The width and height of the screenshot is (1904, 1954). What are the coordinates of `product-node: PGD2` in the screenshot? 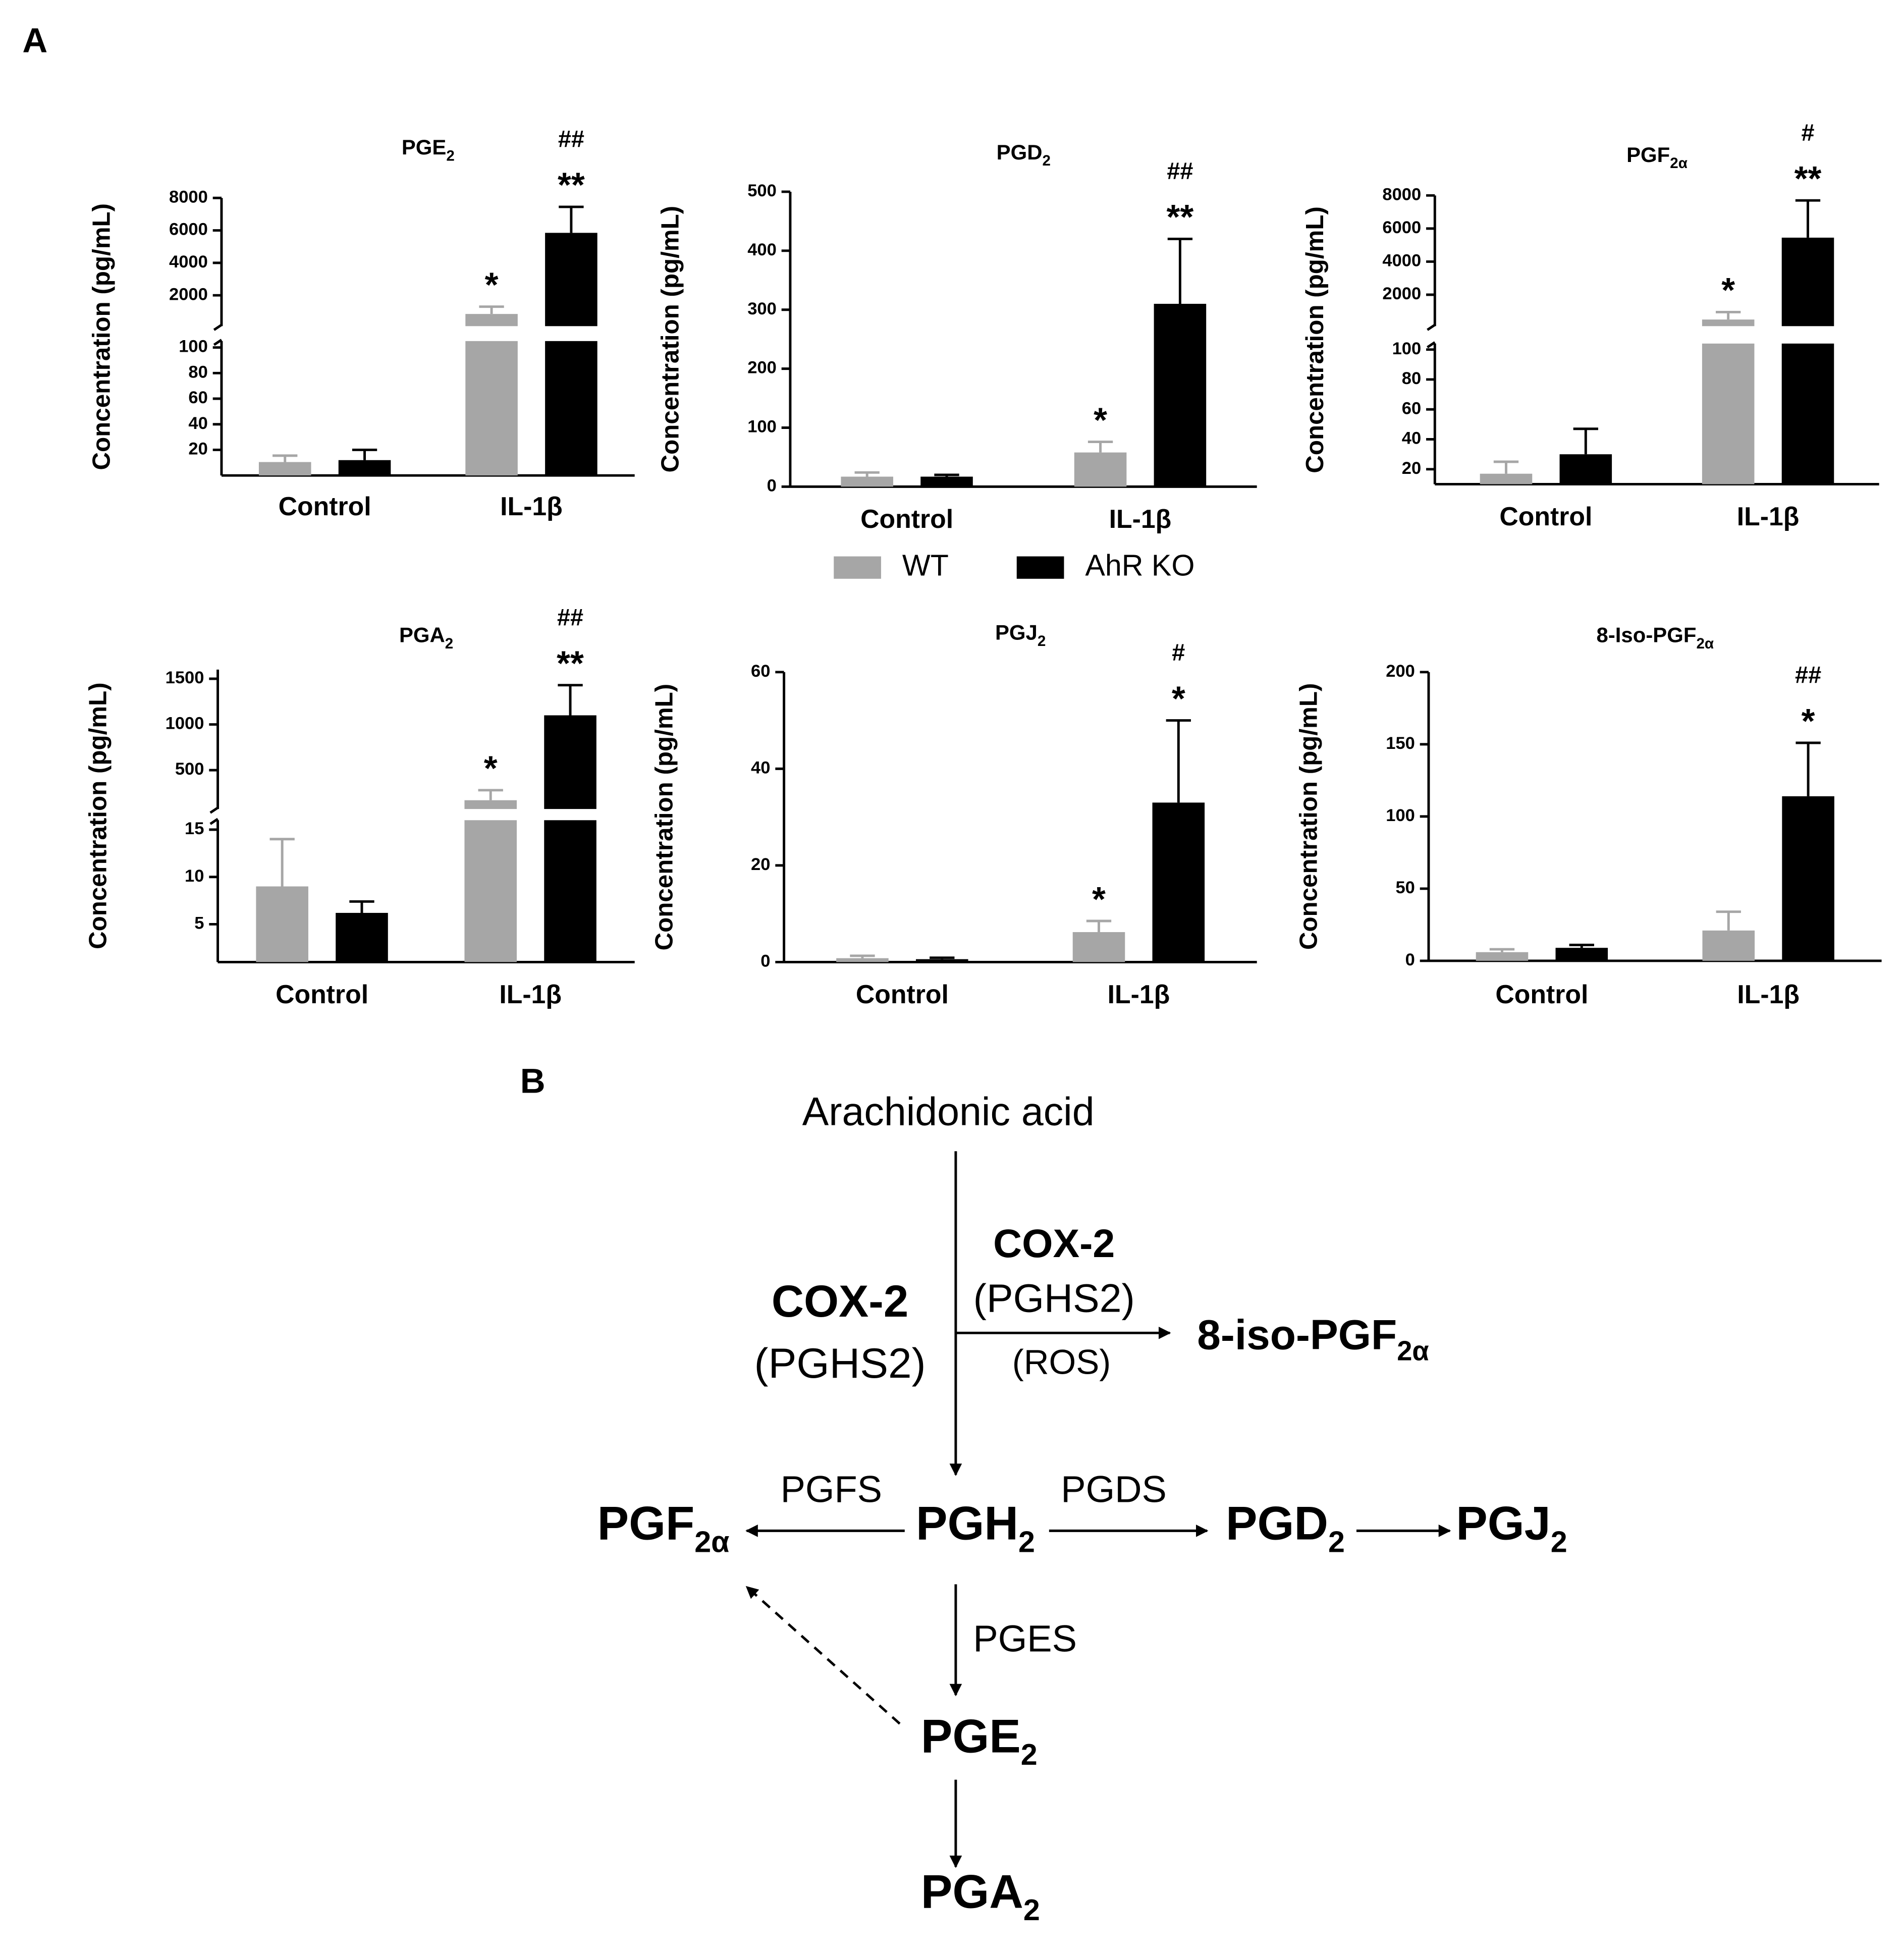 It's located at (1285, 1528).